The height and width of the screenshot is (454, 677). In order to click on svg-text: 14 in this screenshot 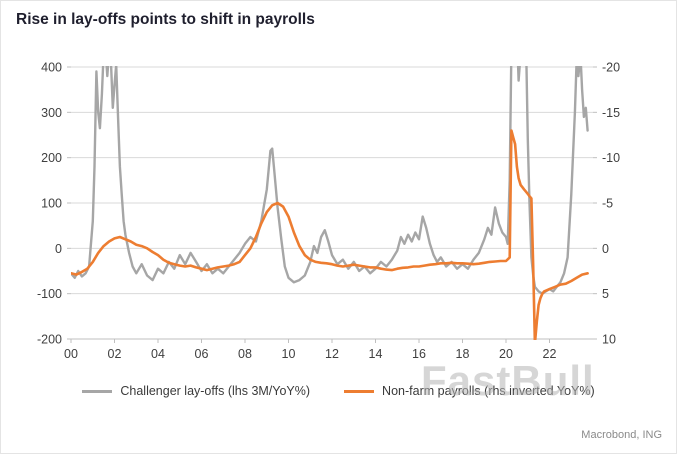, I will do `click(376, 354)`.